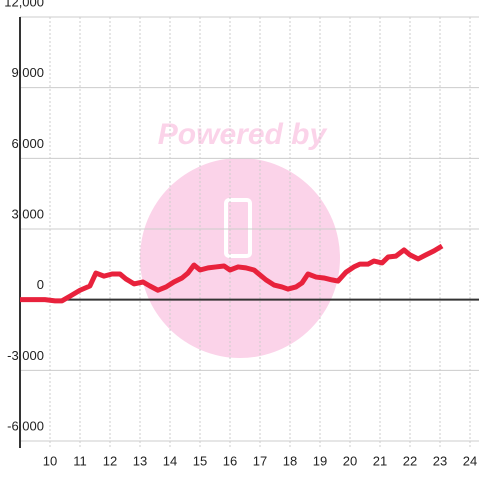 Image resolution: width=480 pixels, height=480 pixels. What do you see at coordinates (230, 460) in the screenshot?
I see `x-tick-label: 16` at bounding box center [230, 460].